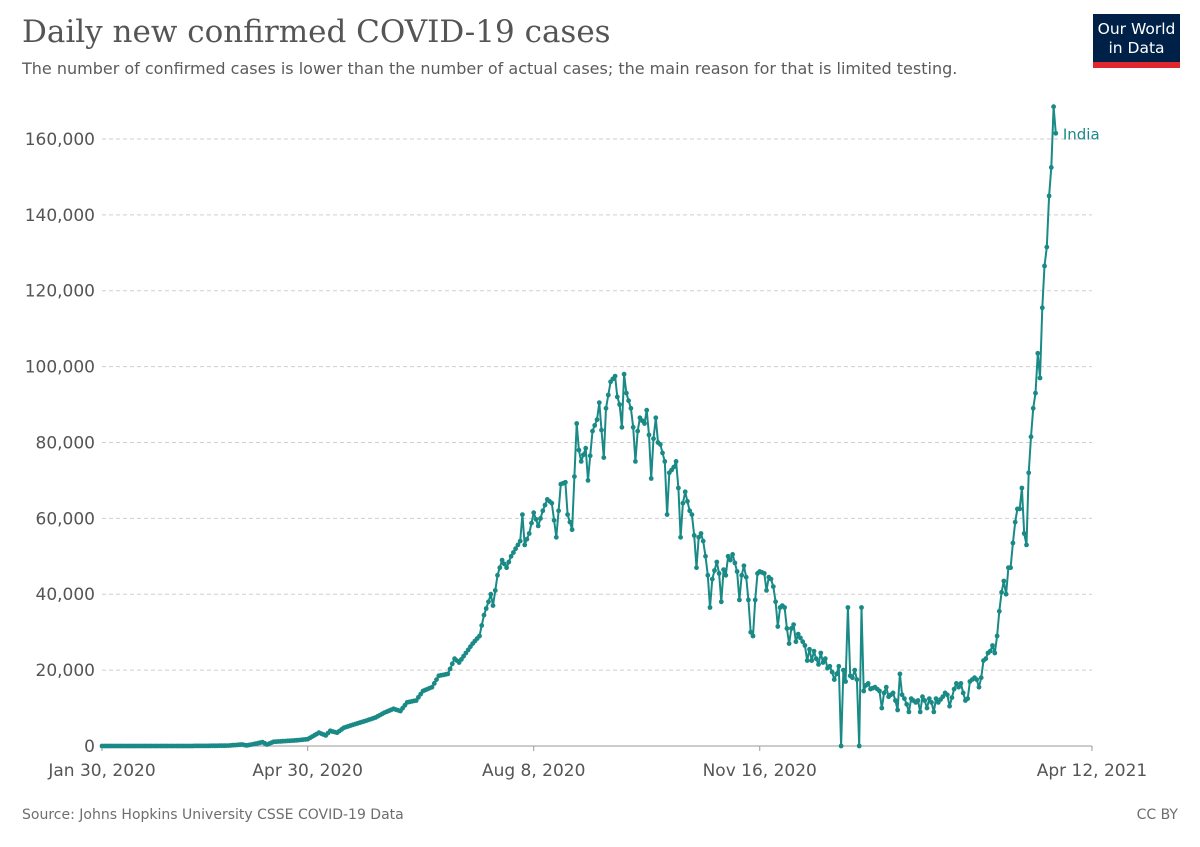  I want to click on y-tick-label: 120,000, so click(60, 292).